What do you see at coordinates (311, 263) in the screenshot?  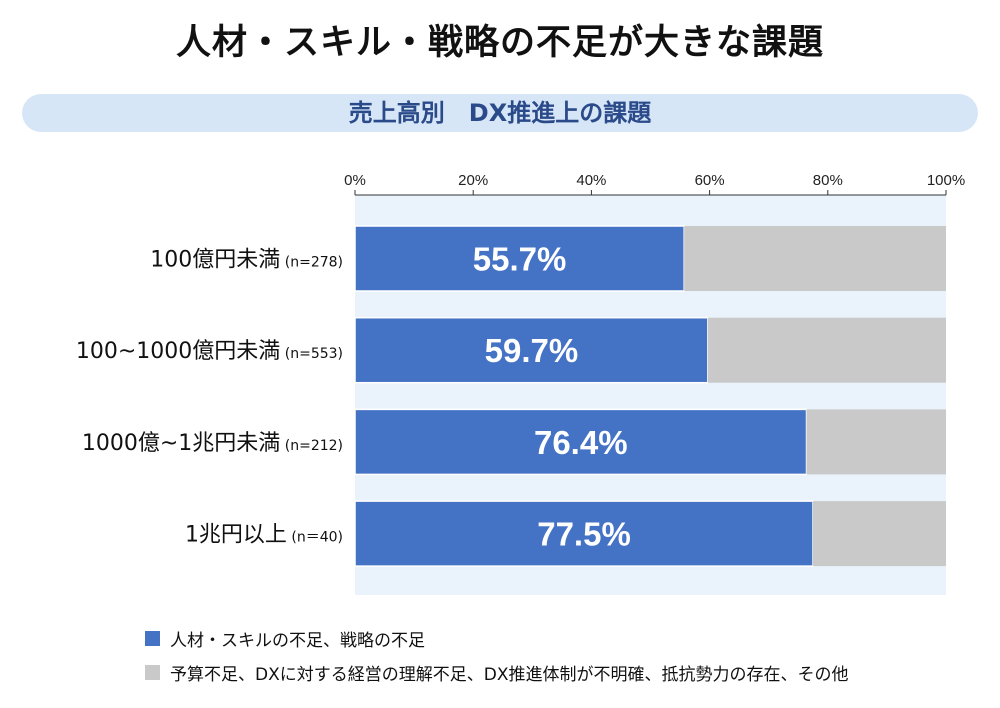 I see `category-n: (n=278)` at bounding box center [311, 263].